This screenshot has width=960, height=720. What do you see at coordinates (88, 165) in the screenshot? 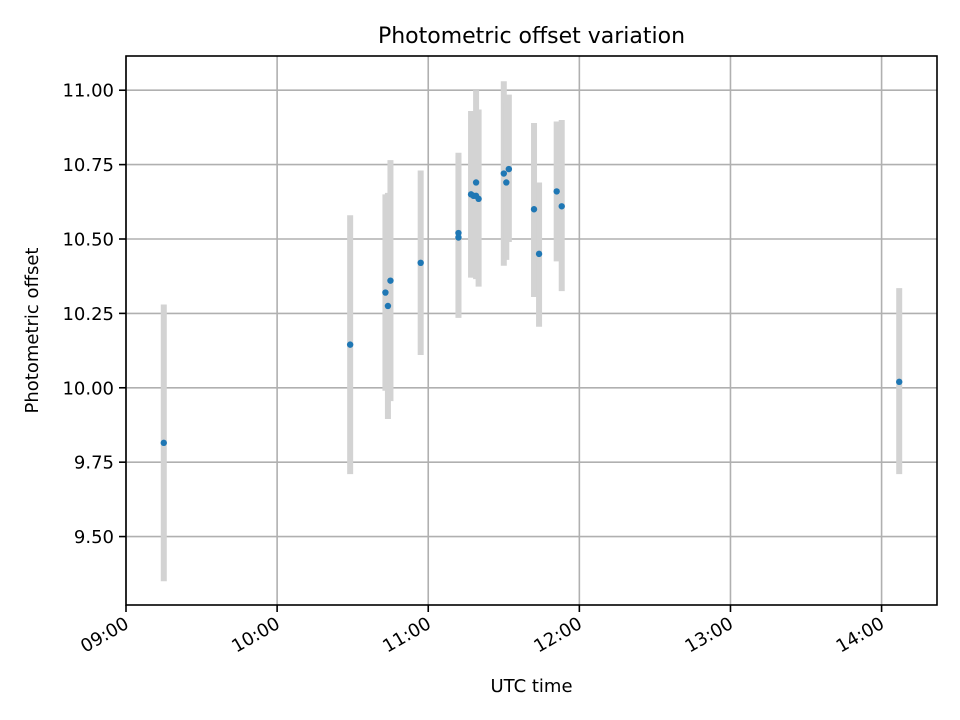
I see `y-tick-label: 10.75` at bounding box center [88, 165].